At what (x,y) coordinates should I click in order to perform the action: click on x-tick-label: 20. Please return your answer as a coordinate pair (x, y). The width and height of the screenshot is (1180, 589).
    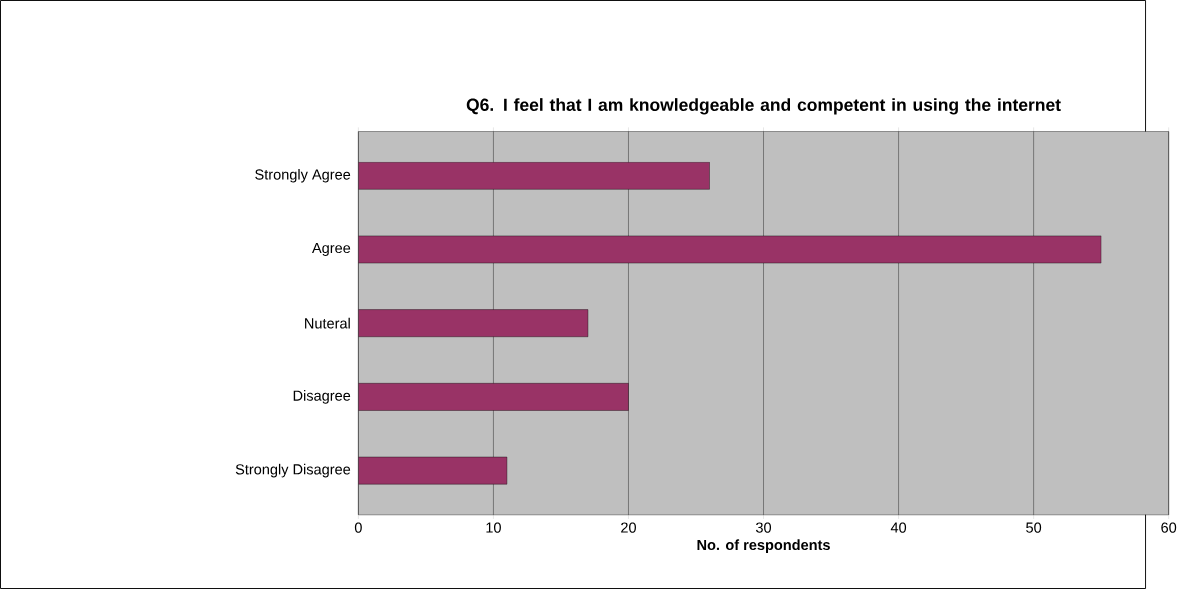
    Looking at the image, I should click on (628, 527).